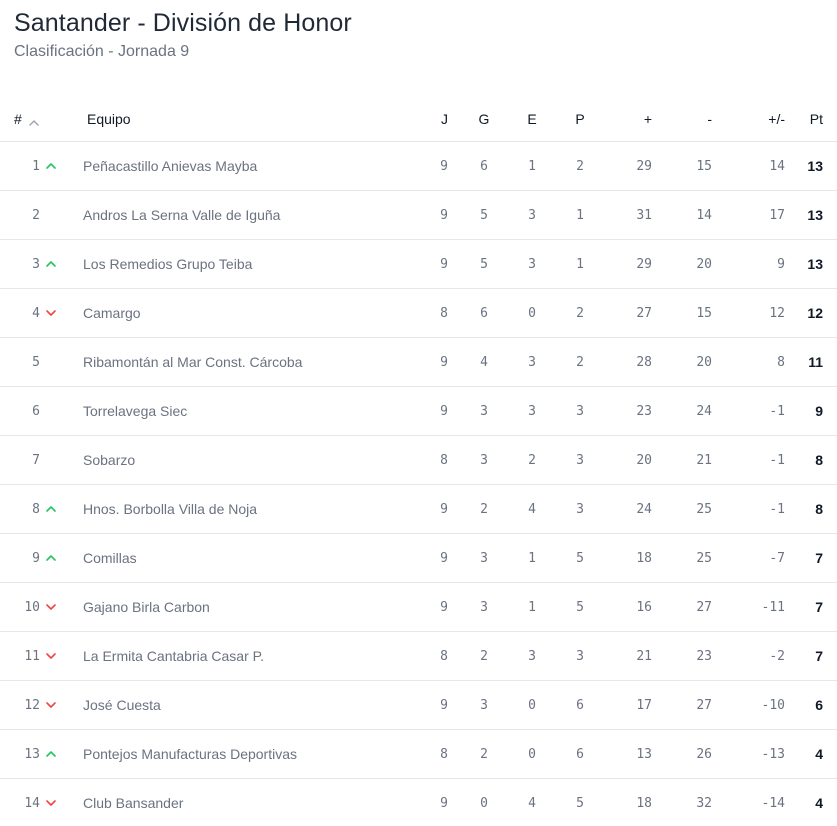 This screenshot has width=837, height=826. I want to click on goal-difference-cell: 12, so click(760, 313).